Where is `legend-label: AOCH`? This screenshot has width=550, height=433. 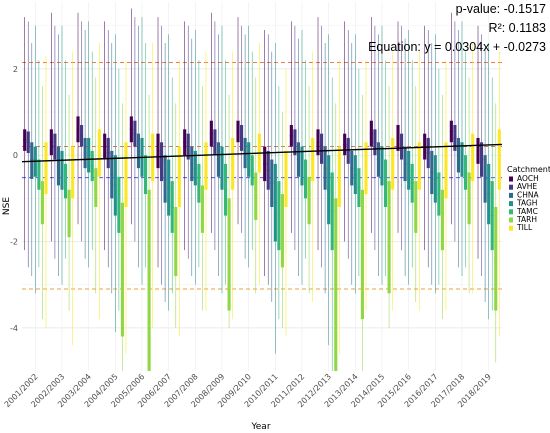 legend-label: AOCH is located at coordinates (528, 178).